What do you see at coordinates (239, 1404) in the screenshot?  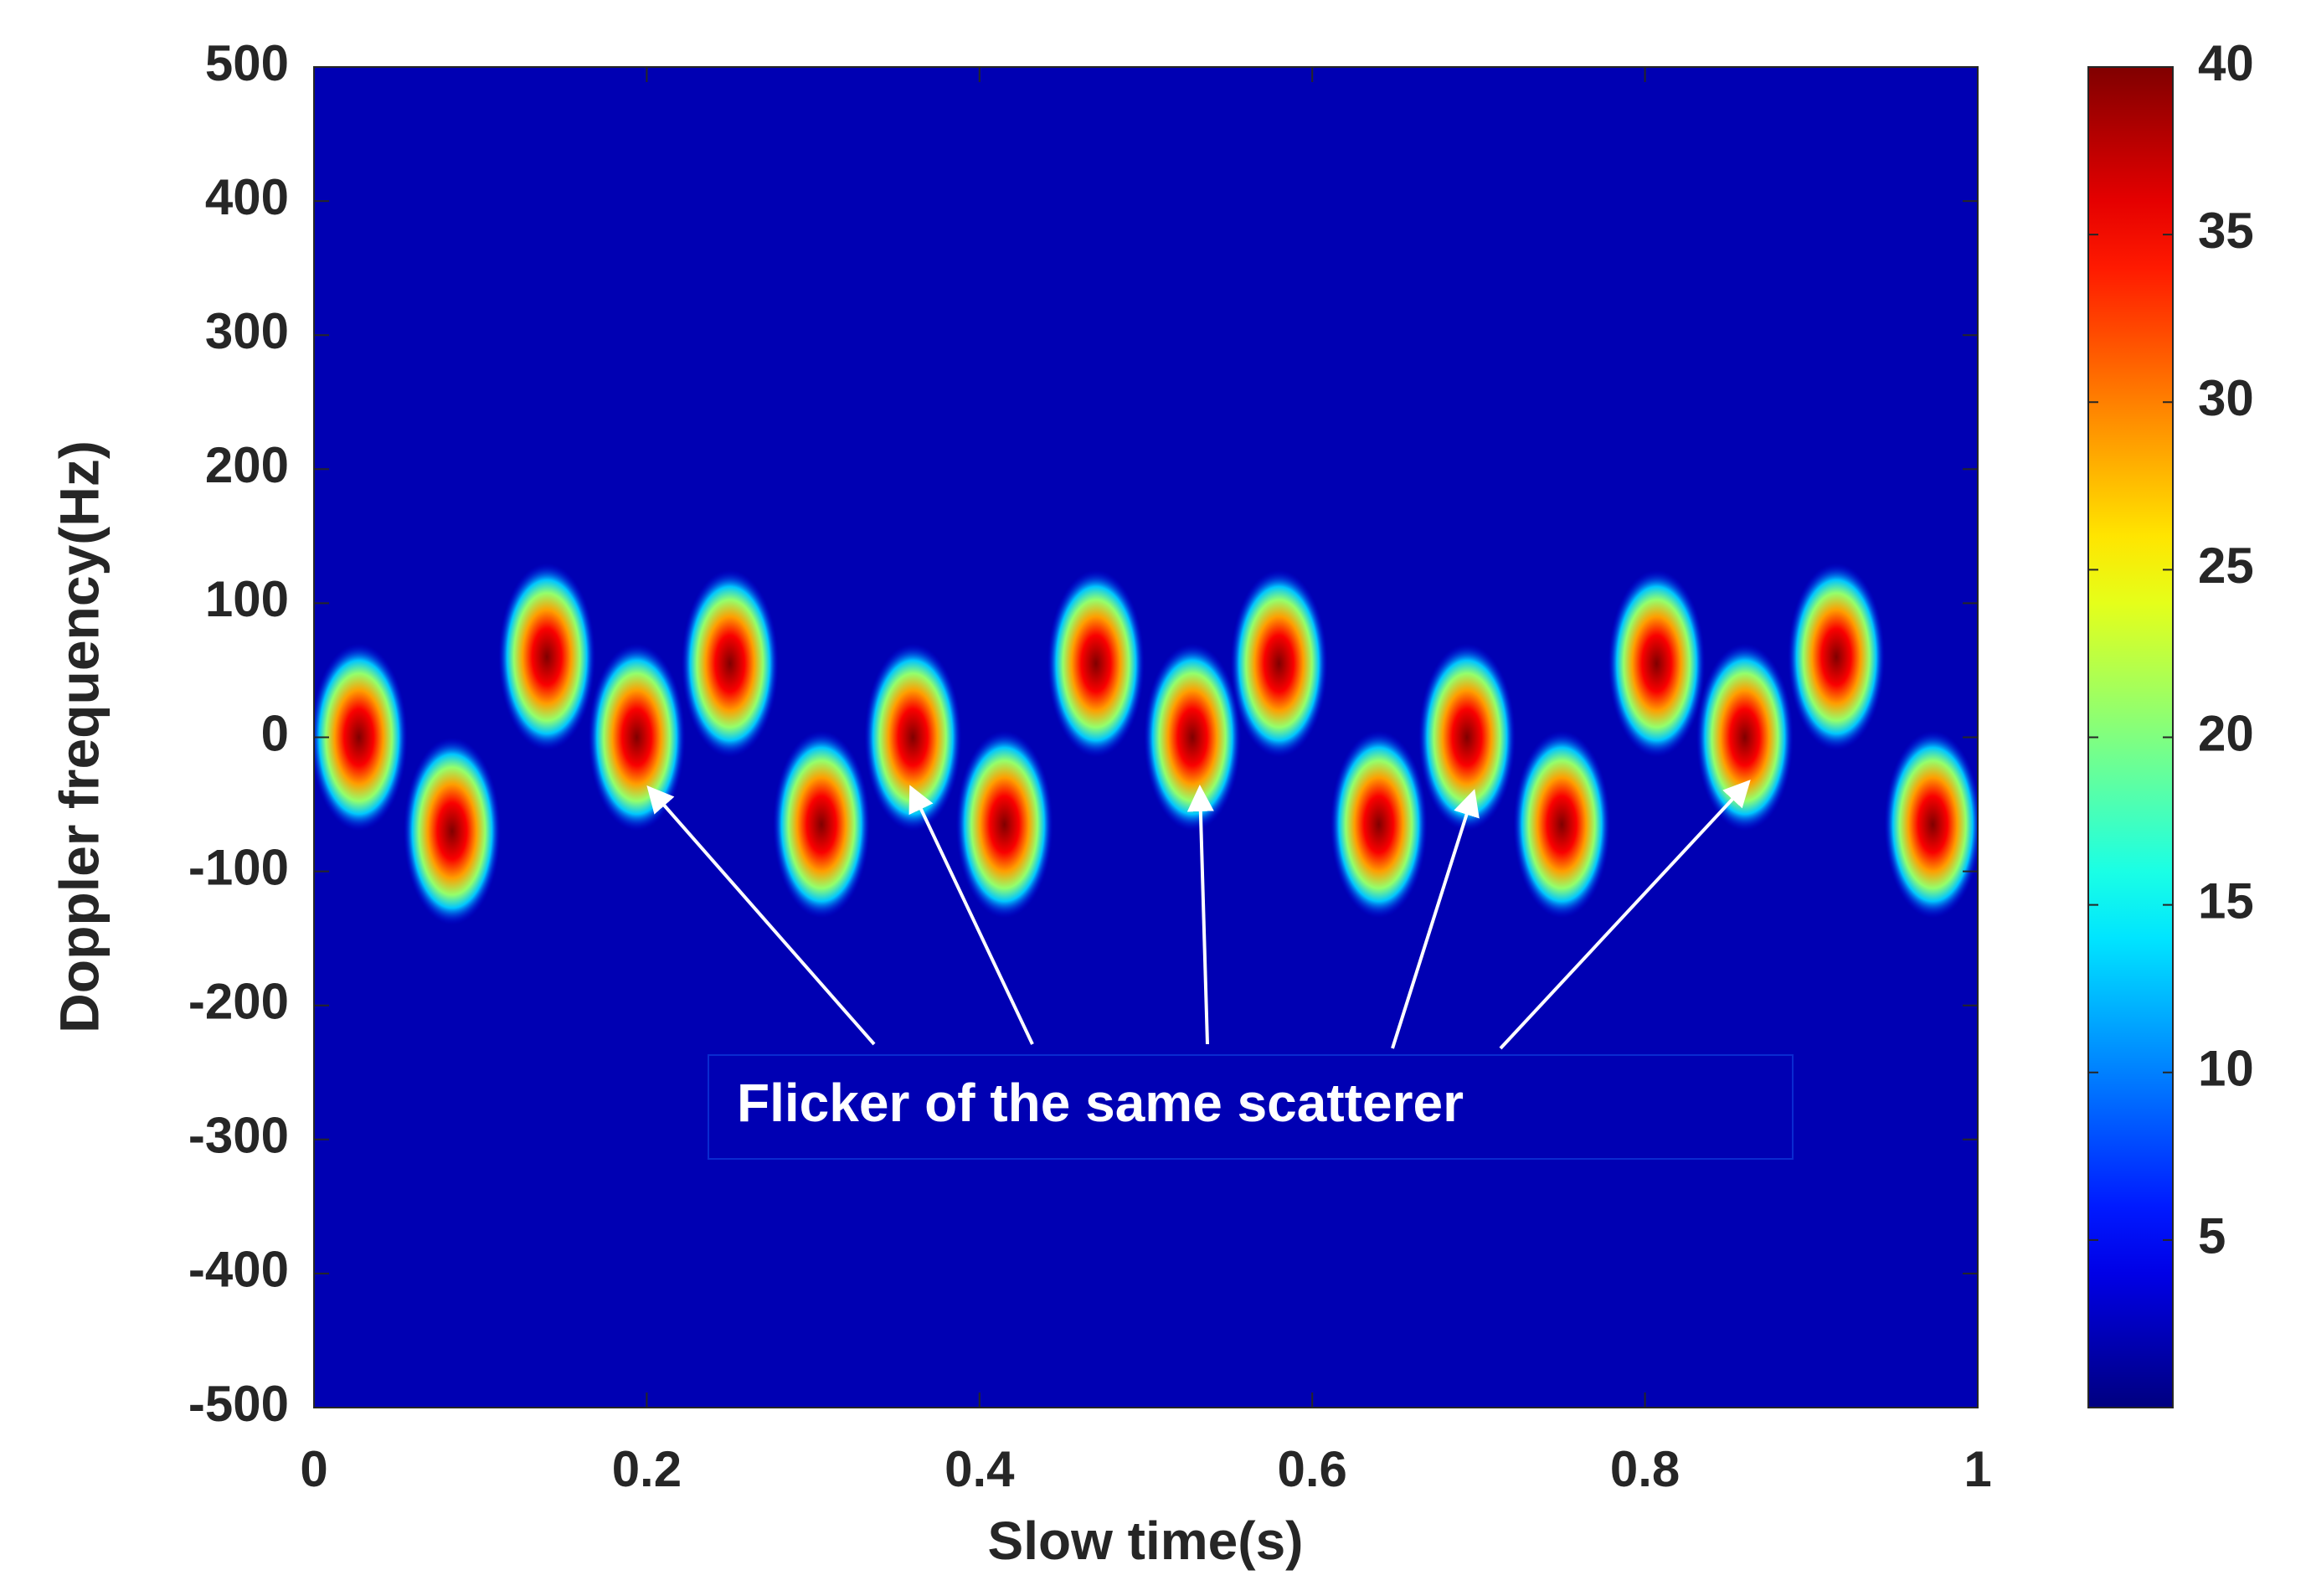 I see `y-tick-label: -500` at bounding box center [239, 1404].